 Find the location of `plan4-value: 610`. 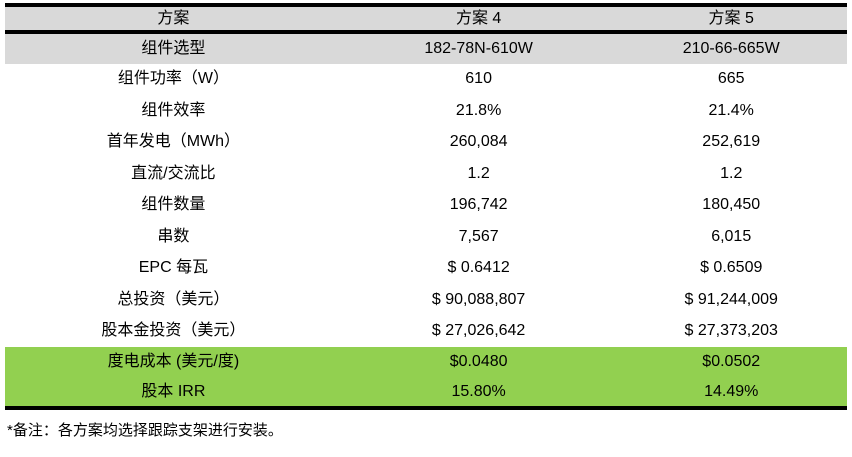

plan4-value: 610 is located at coordinates (478, 79).